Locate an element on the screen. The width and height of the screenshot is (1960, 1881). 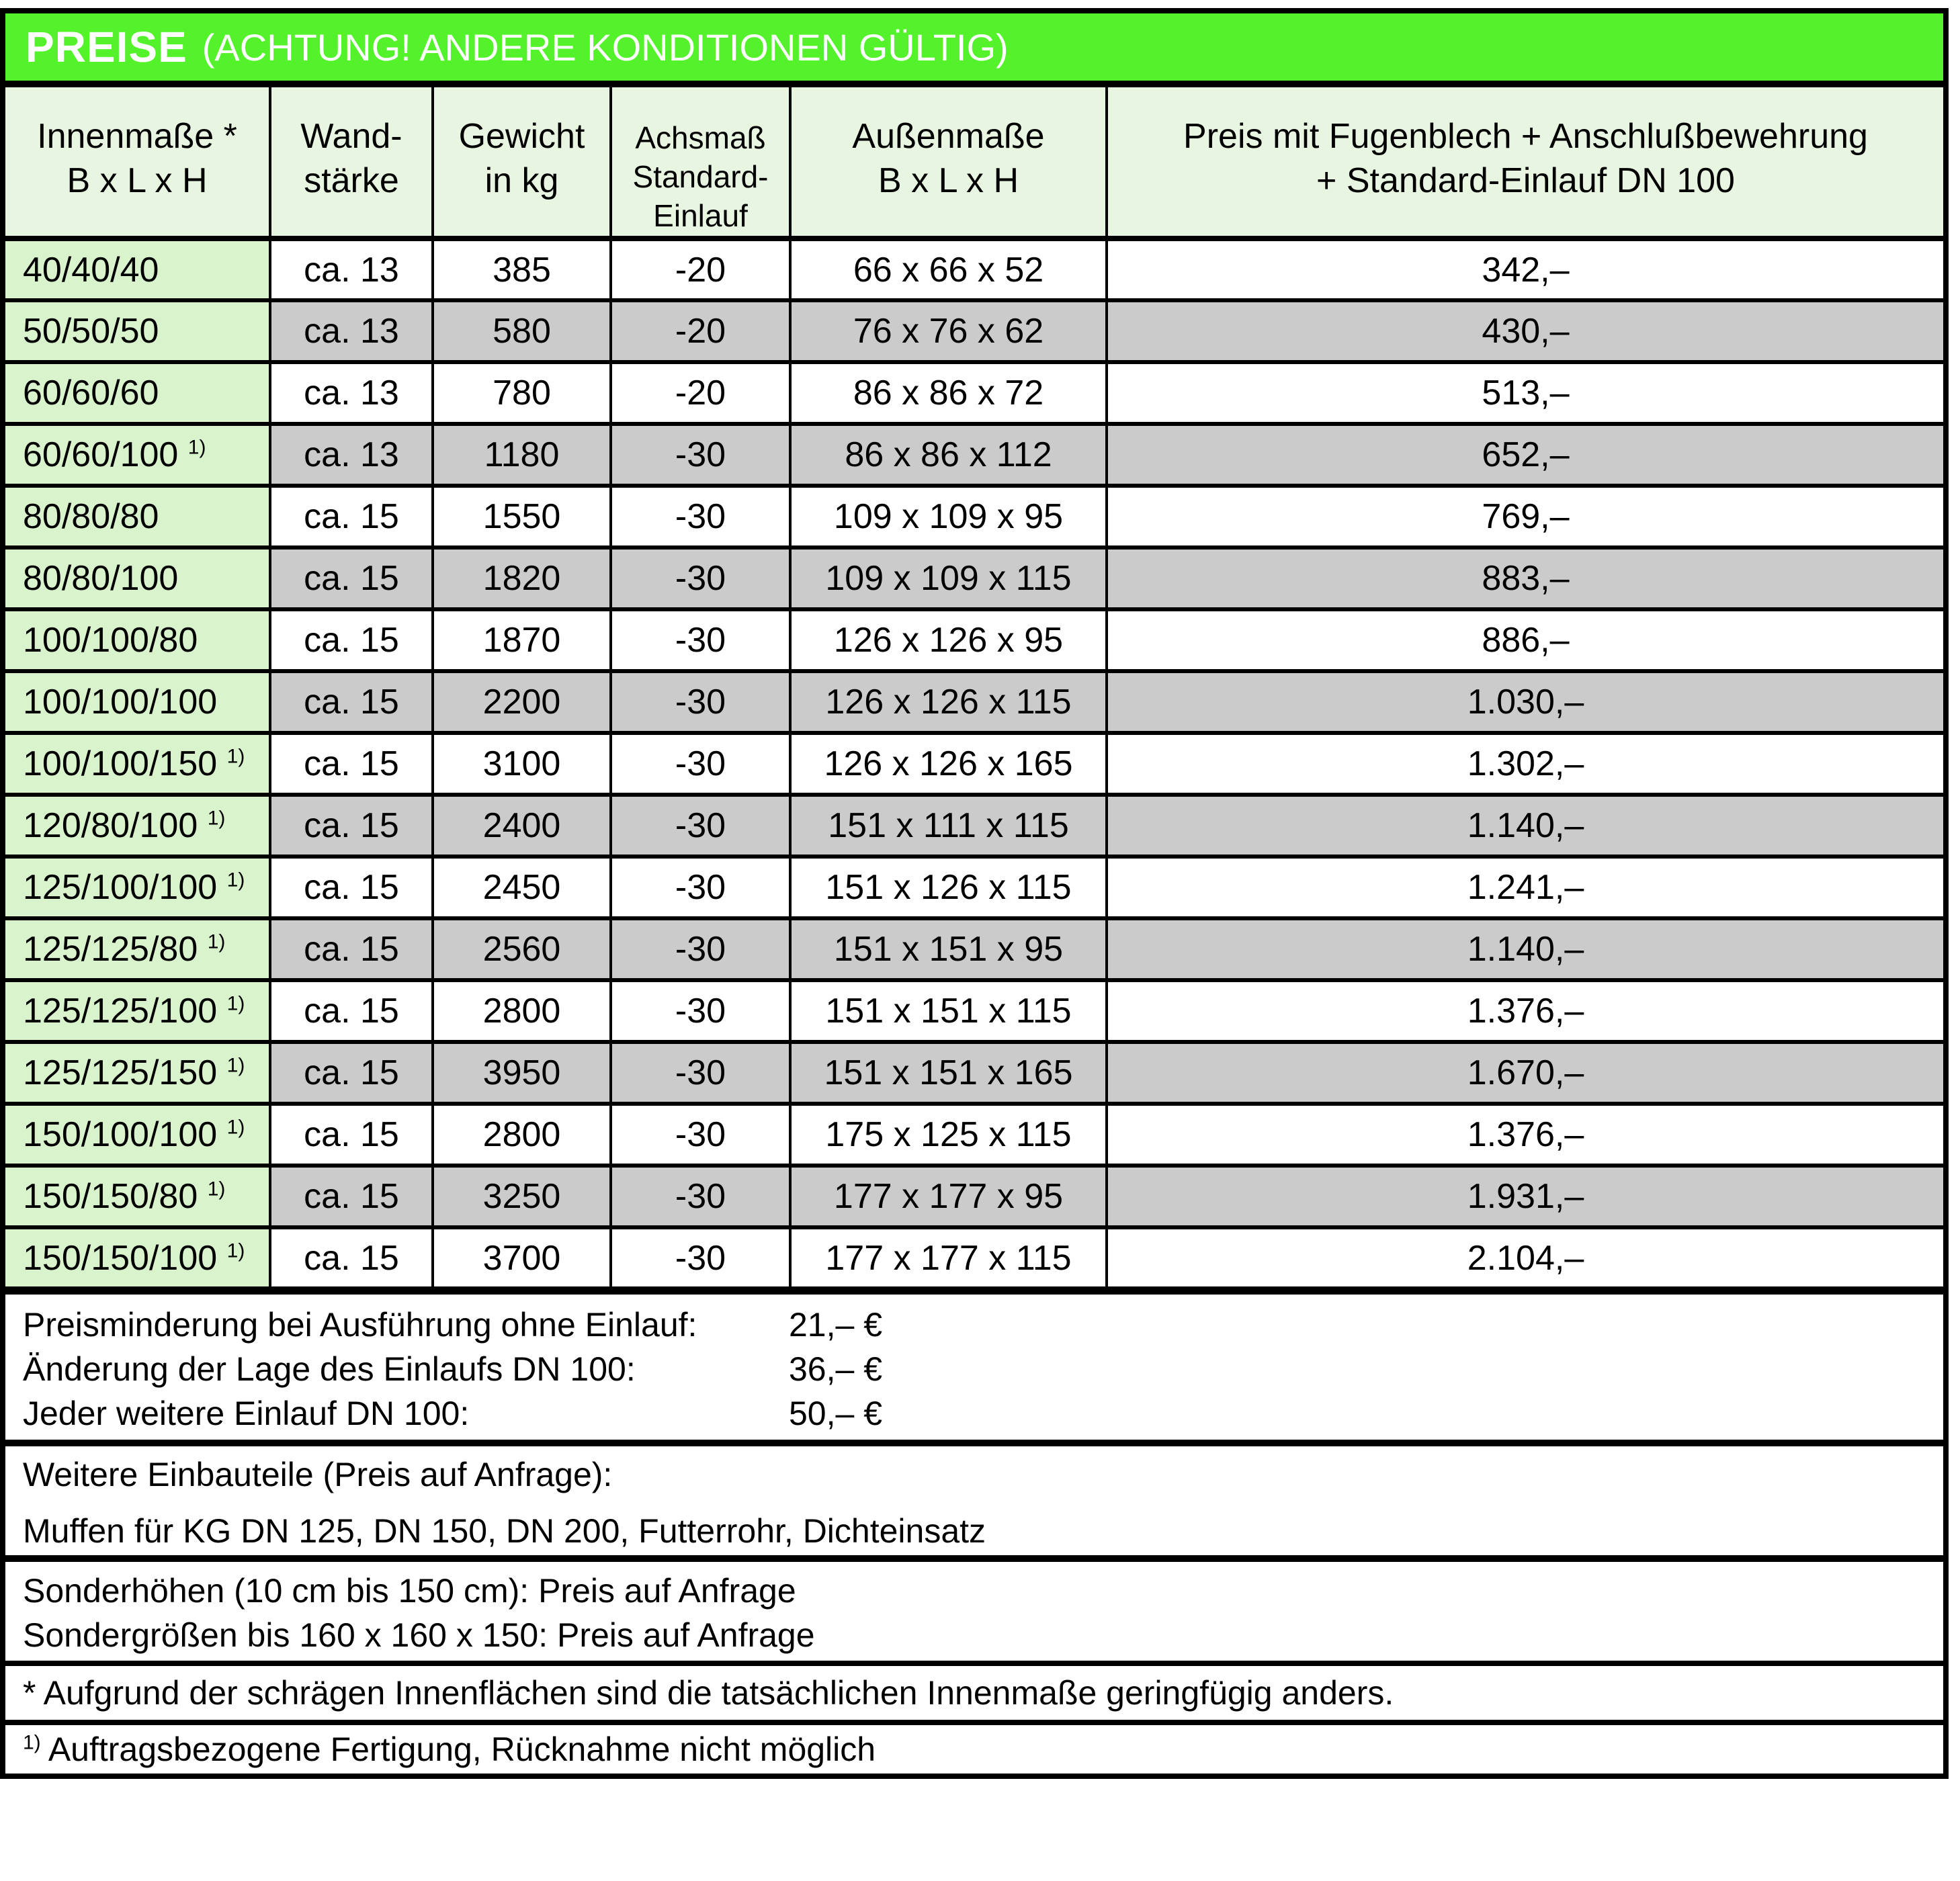
cell-gewicht: 3100 is located at coordinates (521, 764).